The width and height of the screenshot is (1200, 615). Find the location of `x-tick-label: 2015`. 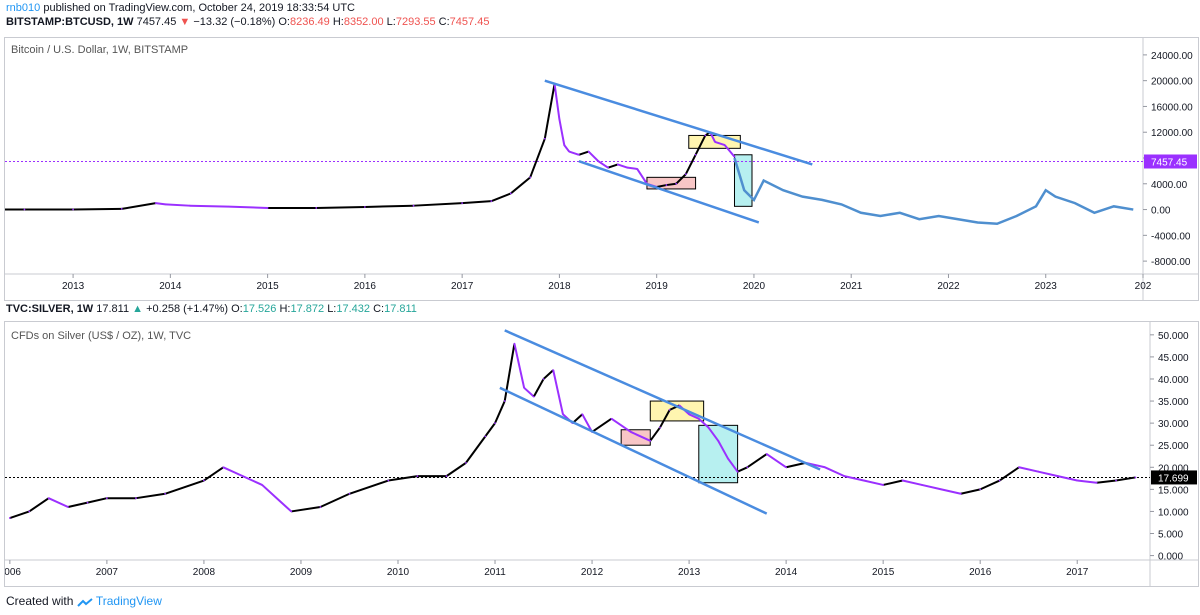

x-tick-label: 2015 is located at coordinates (883, 572).